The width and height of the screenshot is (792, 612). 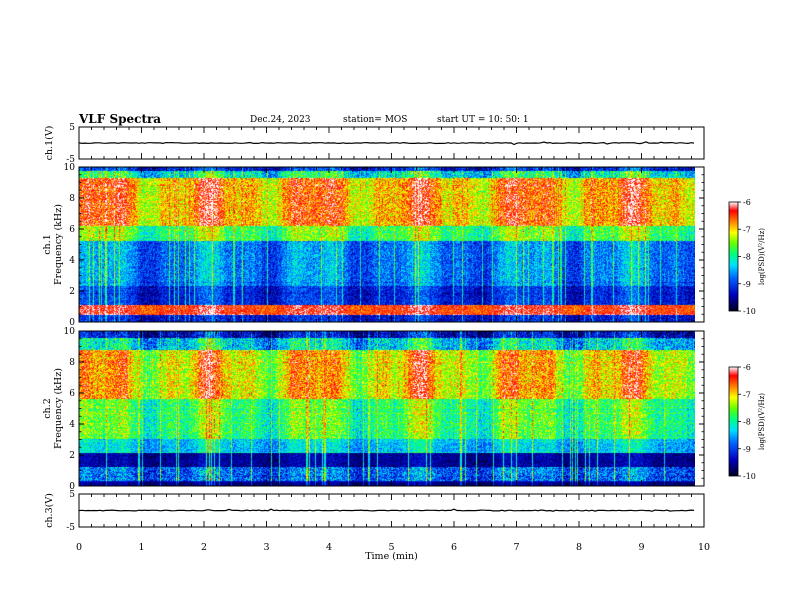 What do you see at coordinates (747, 284) in the screenshot?
I see `ch1-spectrogram-colorbar-tick-label: -9` at bounding box center [747, 284].